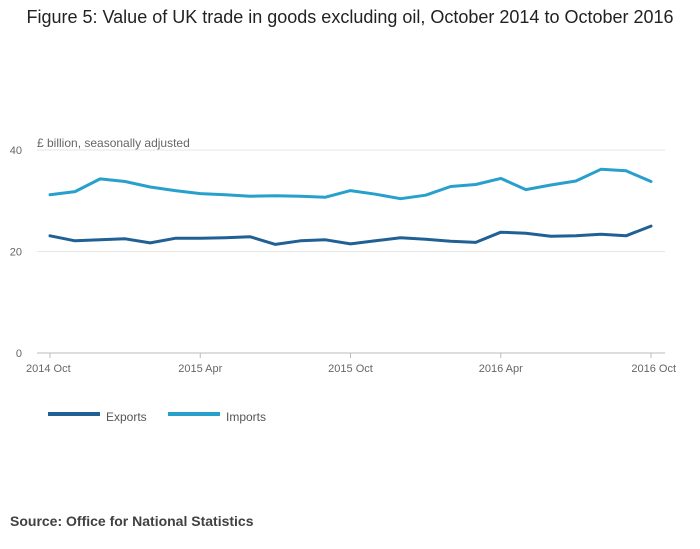 This screenshot has width=700, height=549. What do you see at coordinates (350, 184) in the screenshot?
I see `series-line-imports` at bounding box center [350, 184].